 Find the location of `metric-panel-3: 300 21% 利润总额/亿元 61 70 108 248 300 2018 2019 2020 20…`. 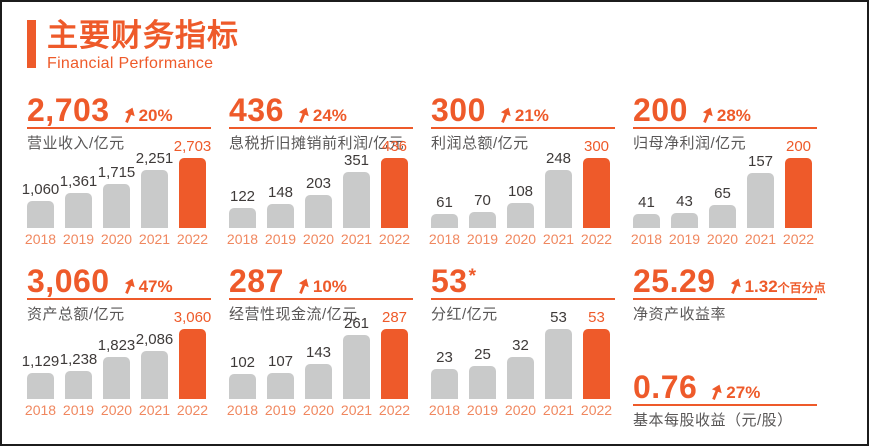

metric-panel-3: 300 21% 利润总额/亿元 61 70 108 248 300 2018 2019 2020 20… is located at coordinates (522, 169).